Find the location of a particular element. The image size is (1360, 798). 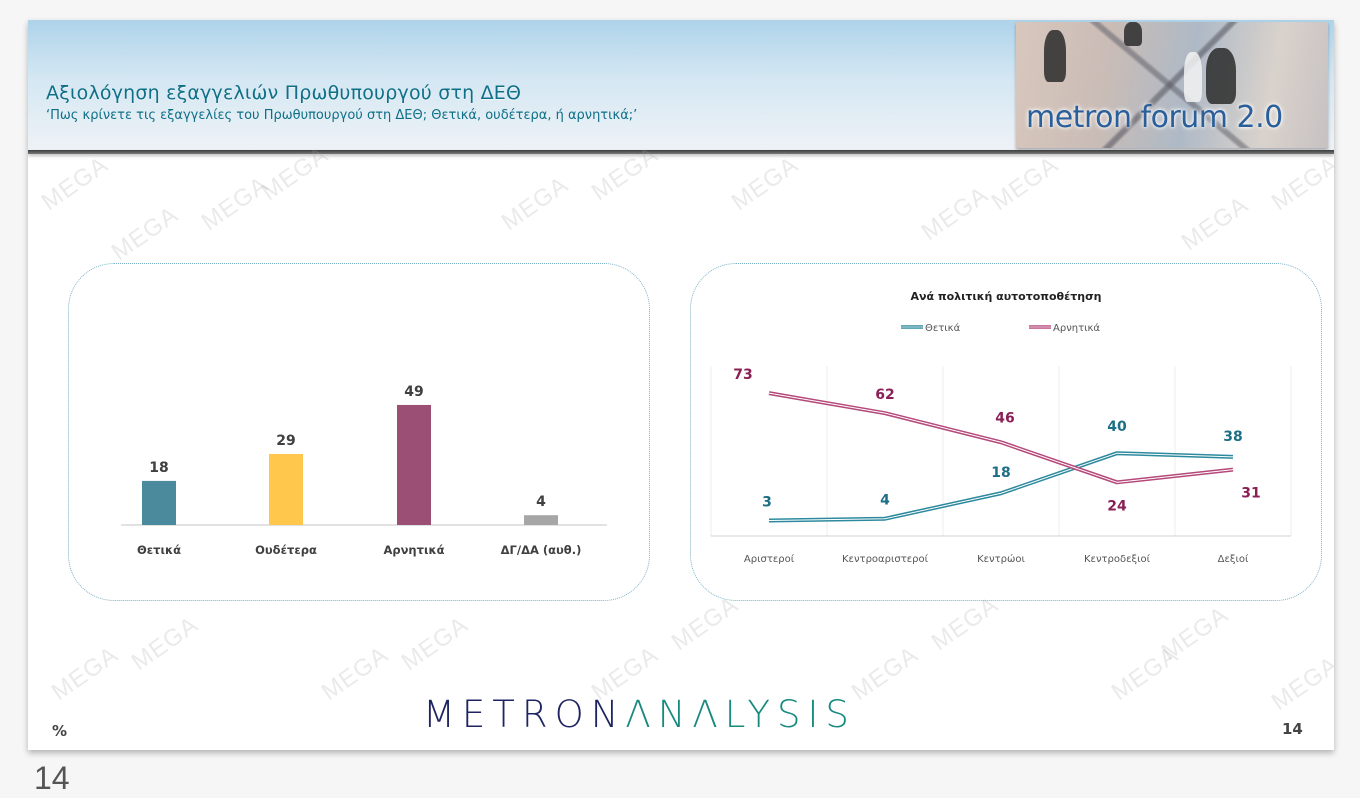

brand-part-metron: METRON is located at coordinates (524, 714).